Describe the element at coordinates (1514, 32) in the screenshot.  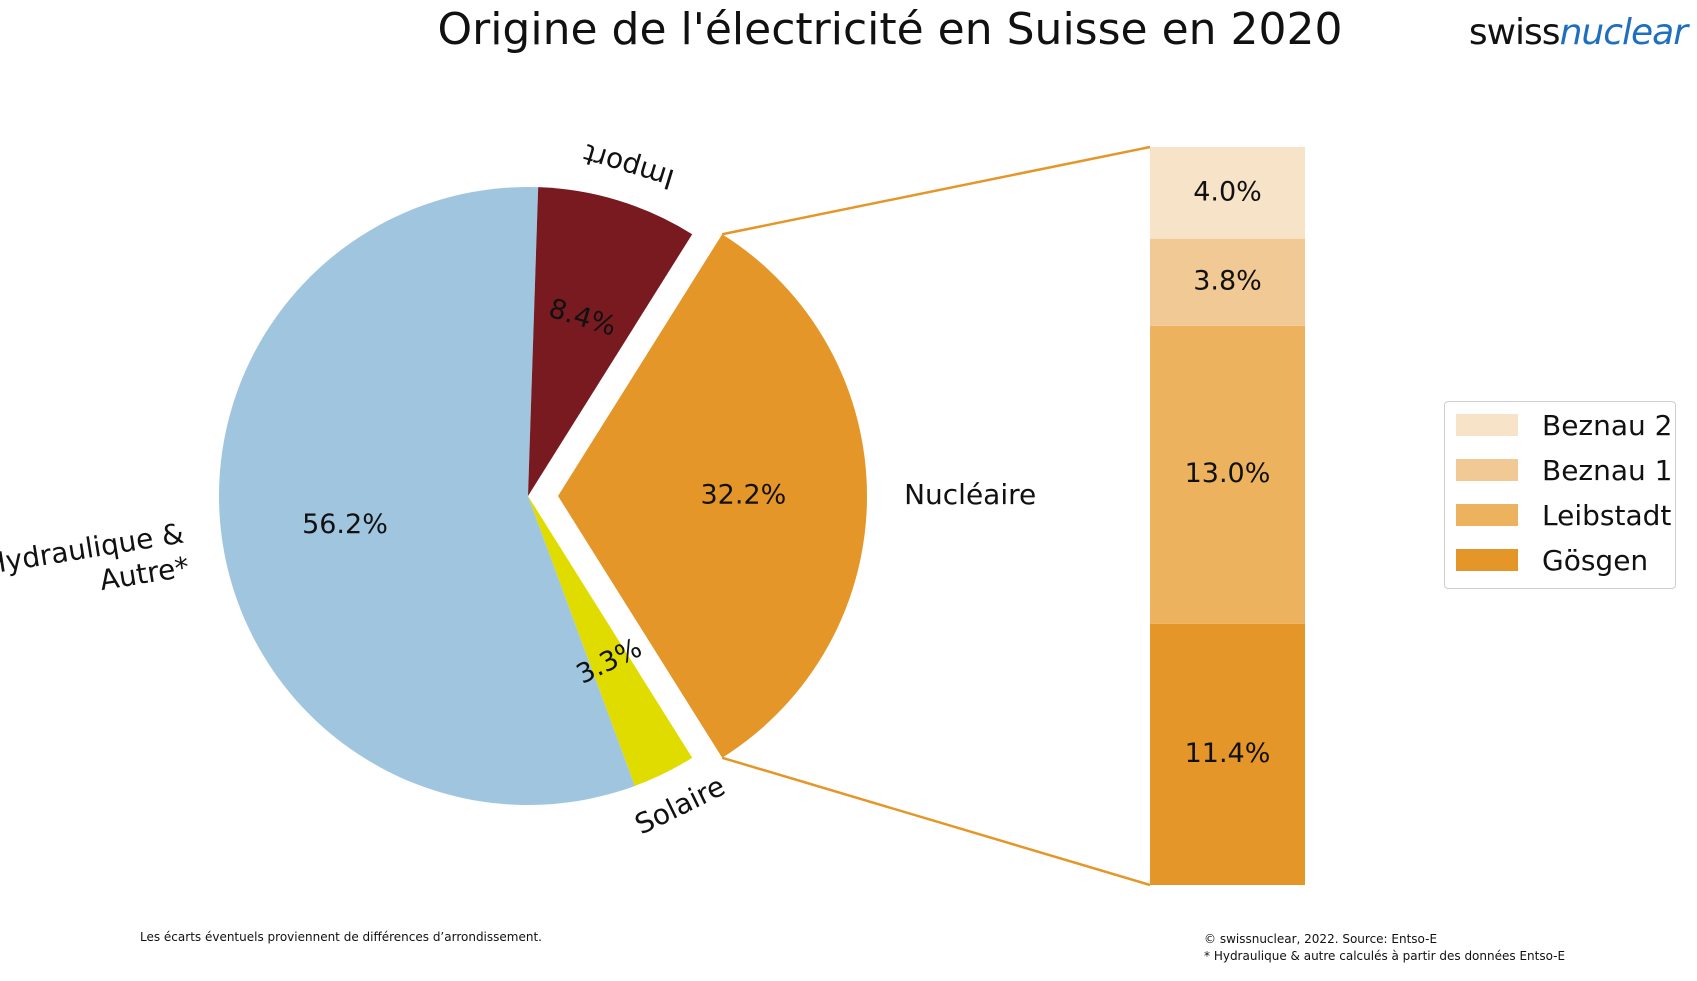
I see `logo-text-swiss: swiss` at that location.